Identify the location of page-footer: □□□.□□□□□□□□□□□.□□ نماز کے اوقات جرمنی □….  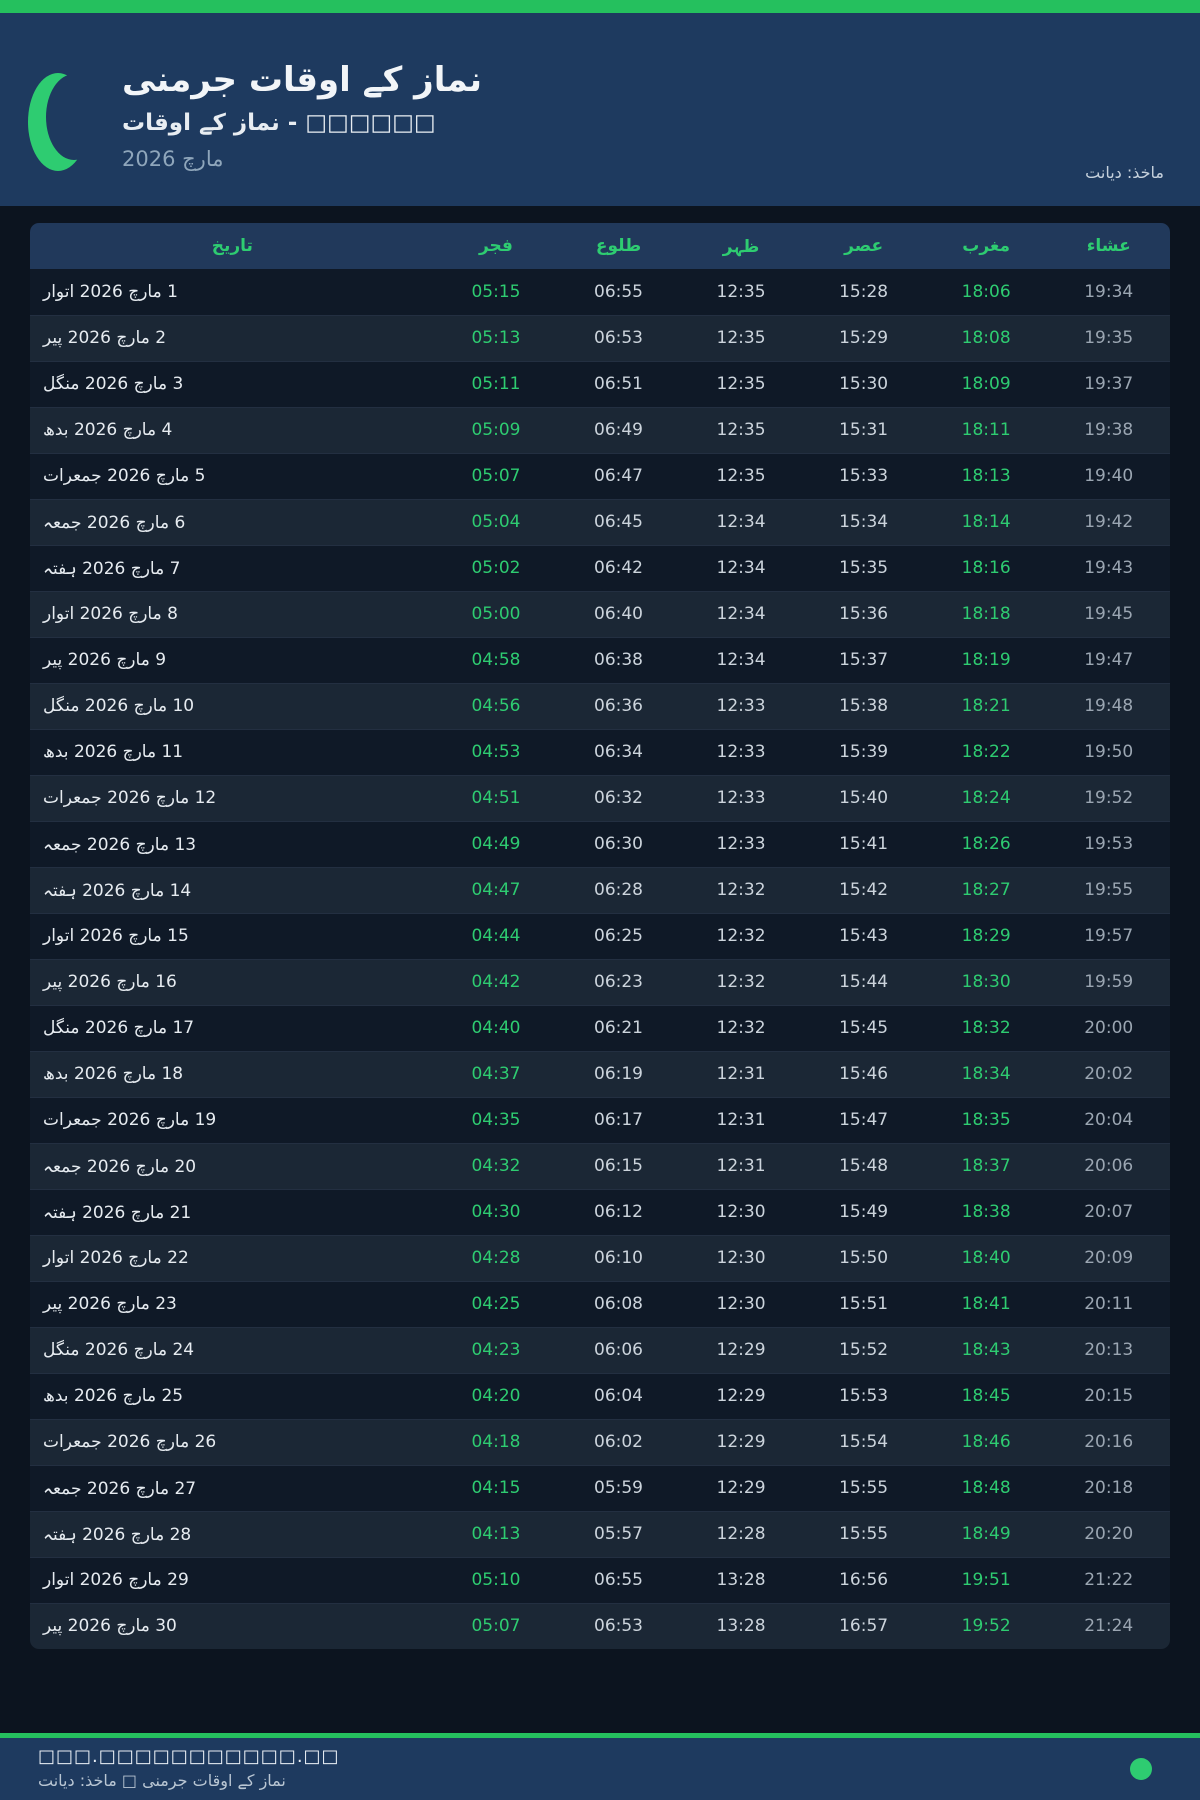
(600, 1769).